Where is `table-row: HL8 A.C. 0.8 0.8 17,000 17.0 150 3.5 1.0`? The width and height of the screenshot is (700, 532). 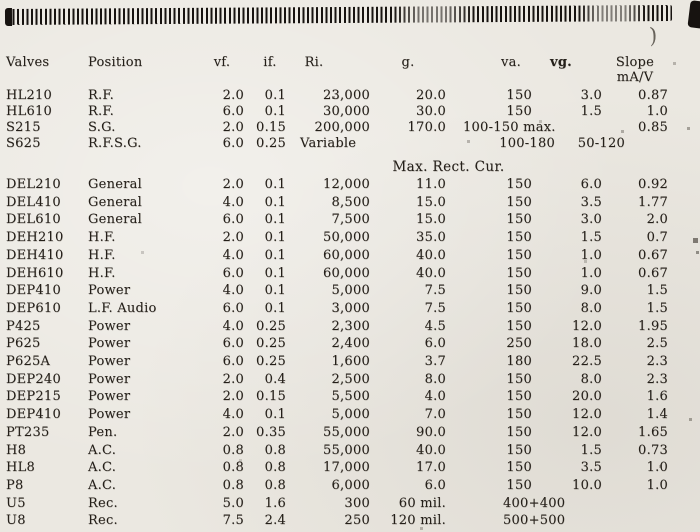 table-row: HL8 A.C. 0.8 0.8 17,000 17.0 150 3.5 1.0 is located at coordinates (337, 467).